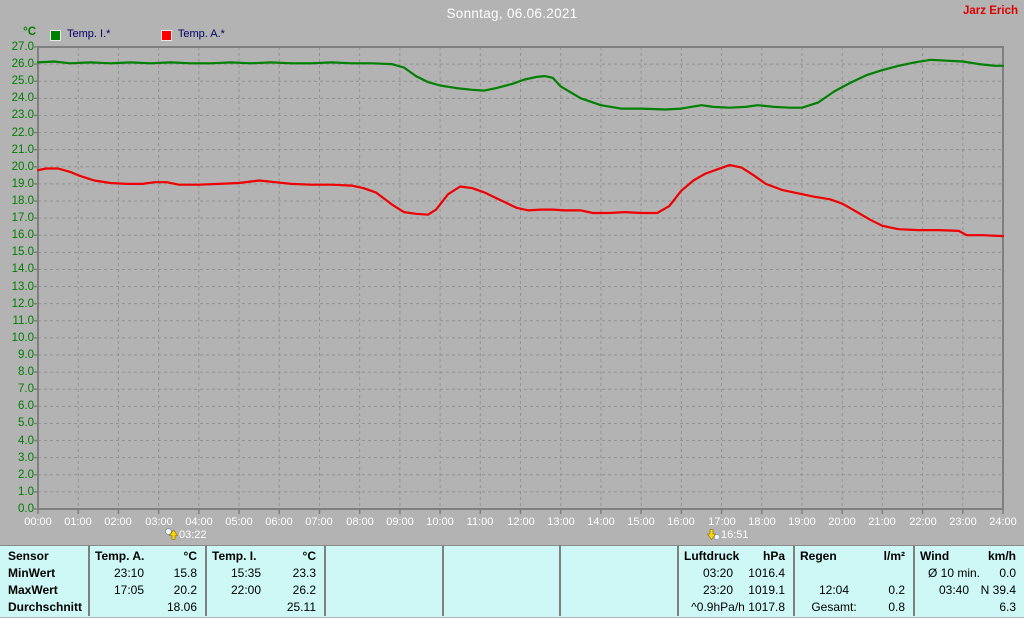 This screenshot has width=1024, height=618. Describe the element at coordinates (1003, 522) in the screenshot. I see `x-tick-label: 24:00` at that location.